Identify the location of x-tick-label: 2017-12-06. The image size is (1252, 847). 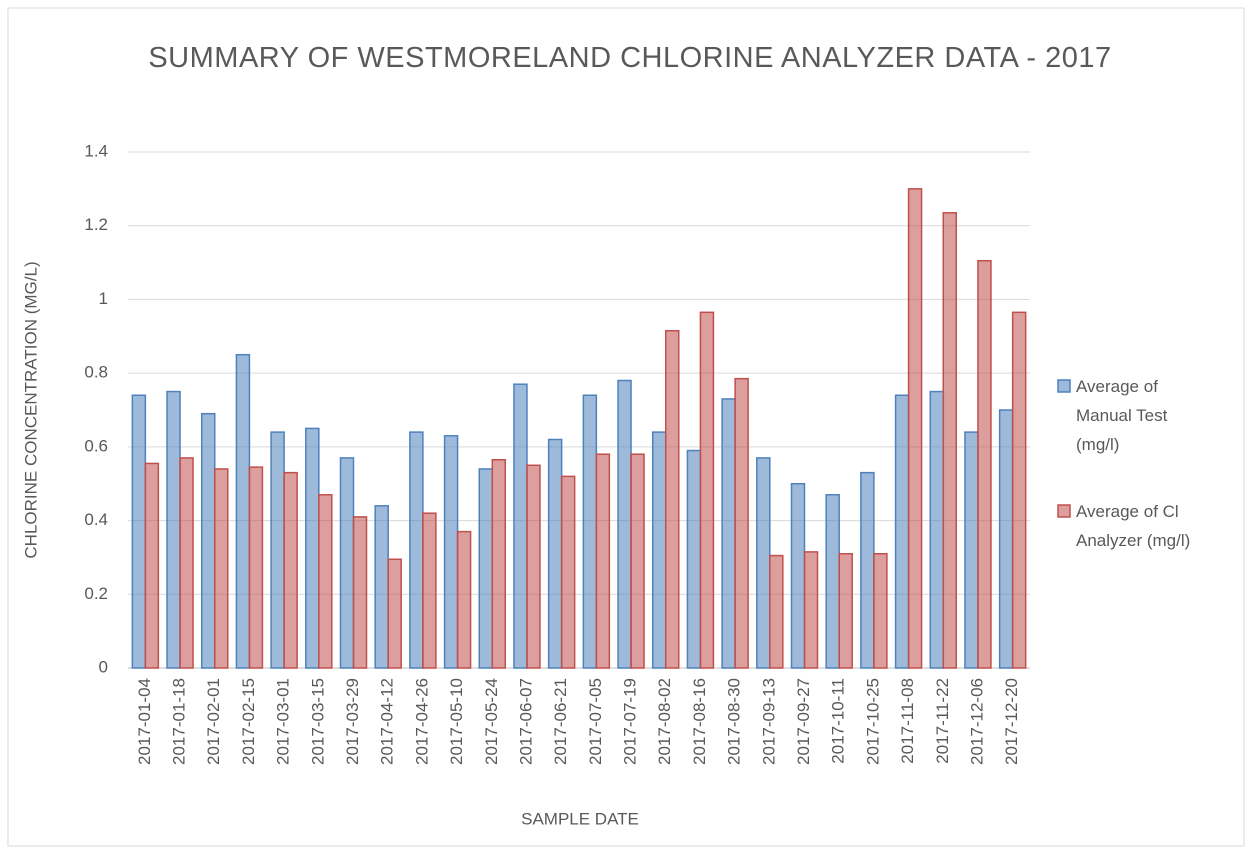
(976, 721).